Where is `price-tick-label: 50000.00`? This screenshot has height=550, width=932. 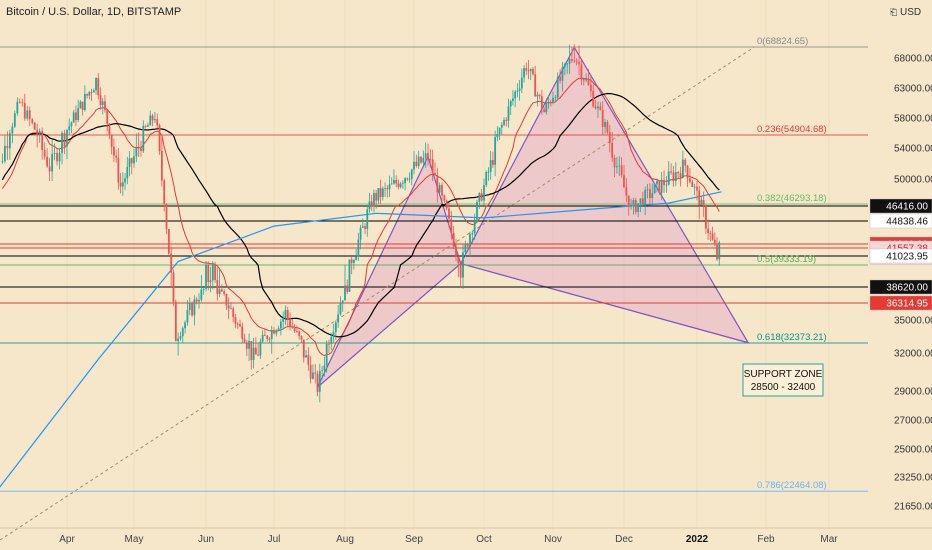
price-tick-label: 50000.00 is located at coordinates (913, 180).